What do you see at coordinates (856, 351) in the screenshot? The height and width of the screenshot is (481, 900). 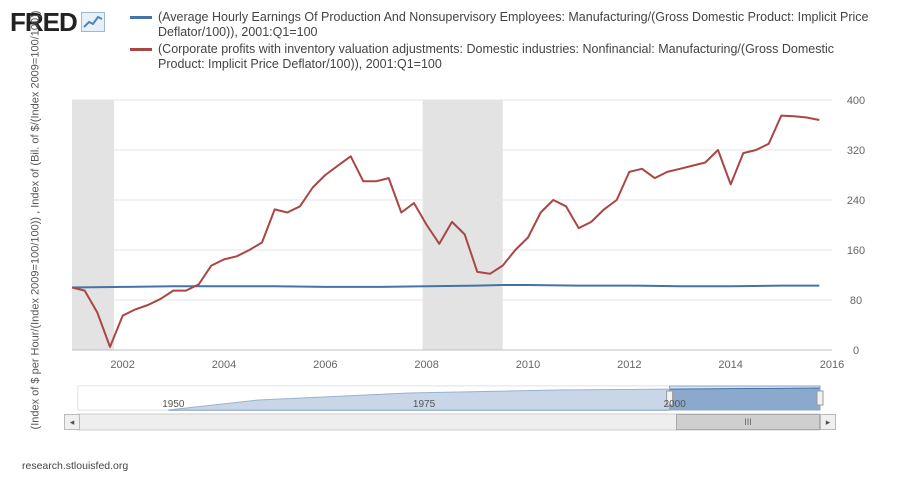 I see `y-tick-label-0: 0` at bounding box center [856, 351].